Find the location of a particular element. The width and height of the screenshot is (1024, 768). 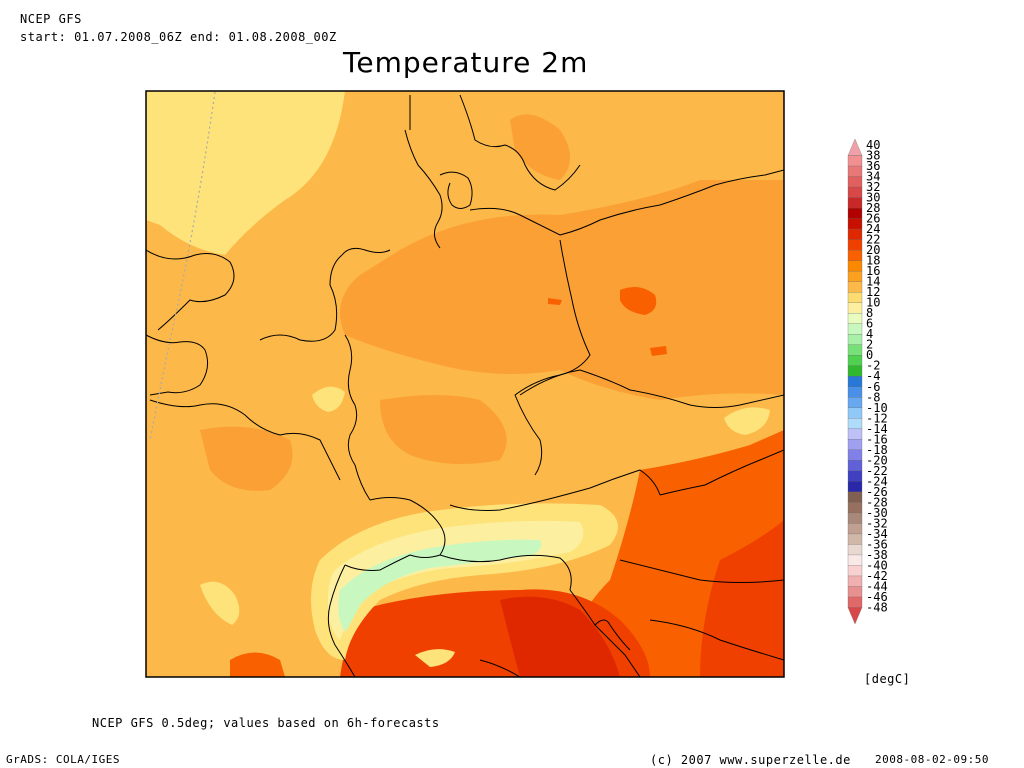

legend-tick-label: 22 is located at coordinates (873, 240).